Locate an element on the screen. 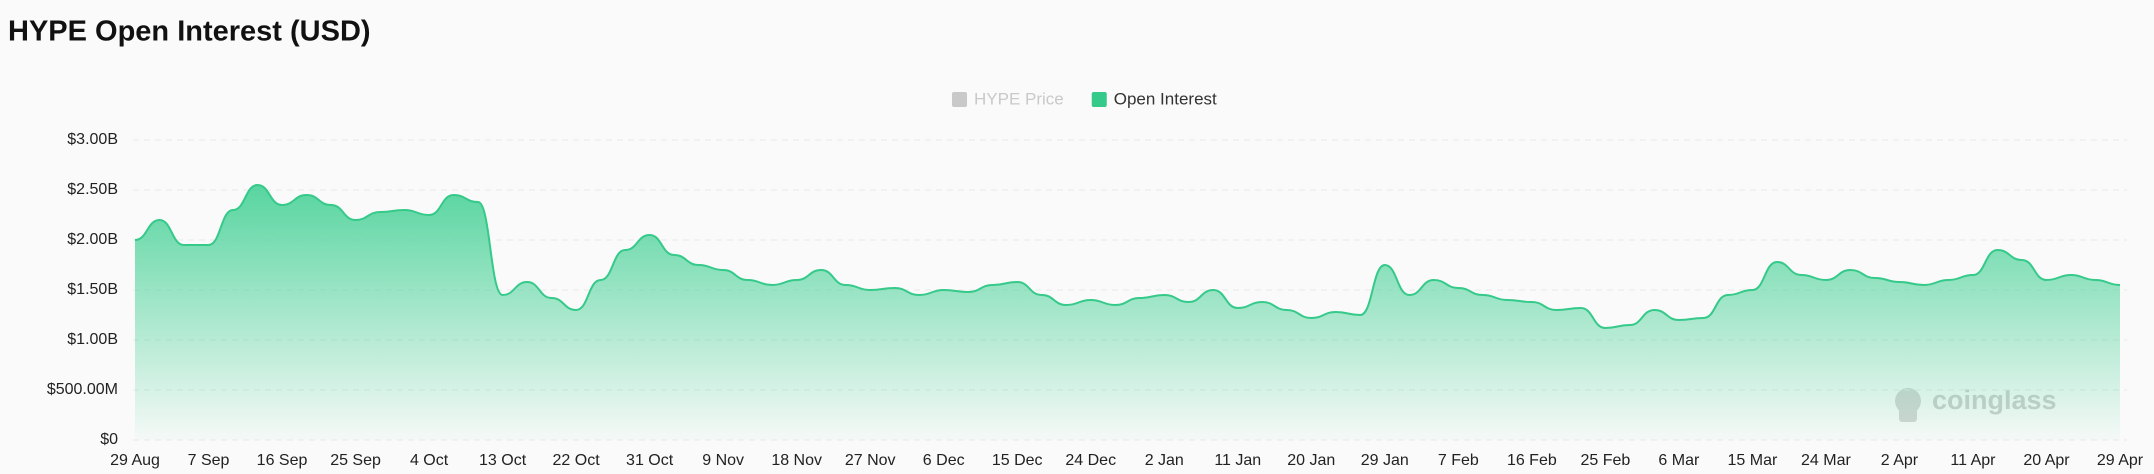 The height and width of the screenshot is (474, 2154). x-tick-label: 11 Apr is located at coordinates (1973, 460).